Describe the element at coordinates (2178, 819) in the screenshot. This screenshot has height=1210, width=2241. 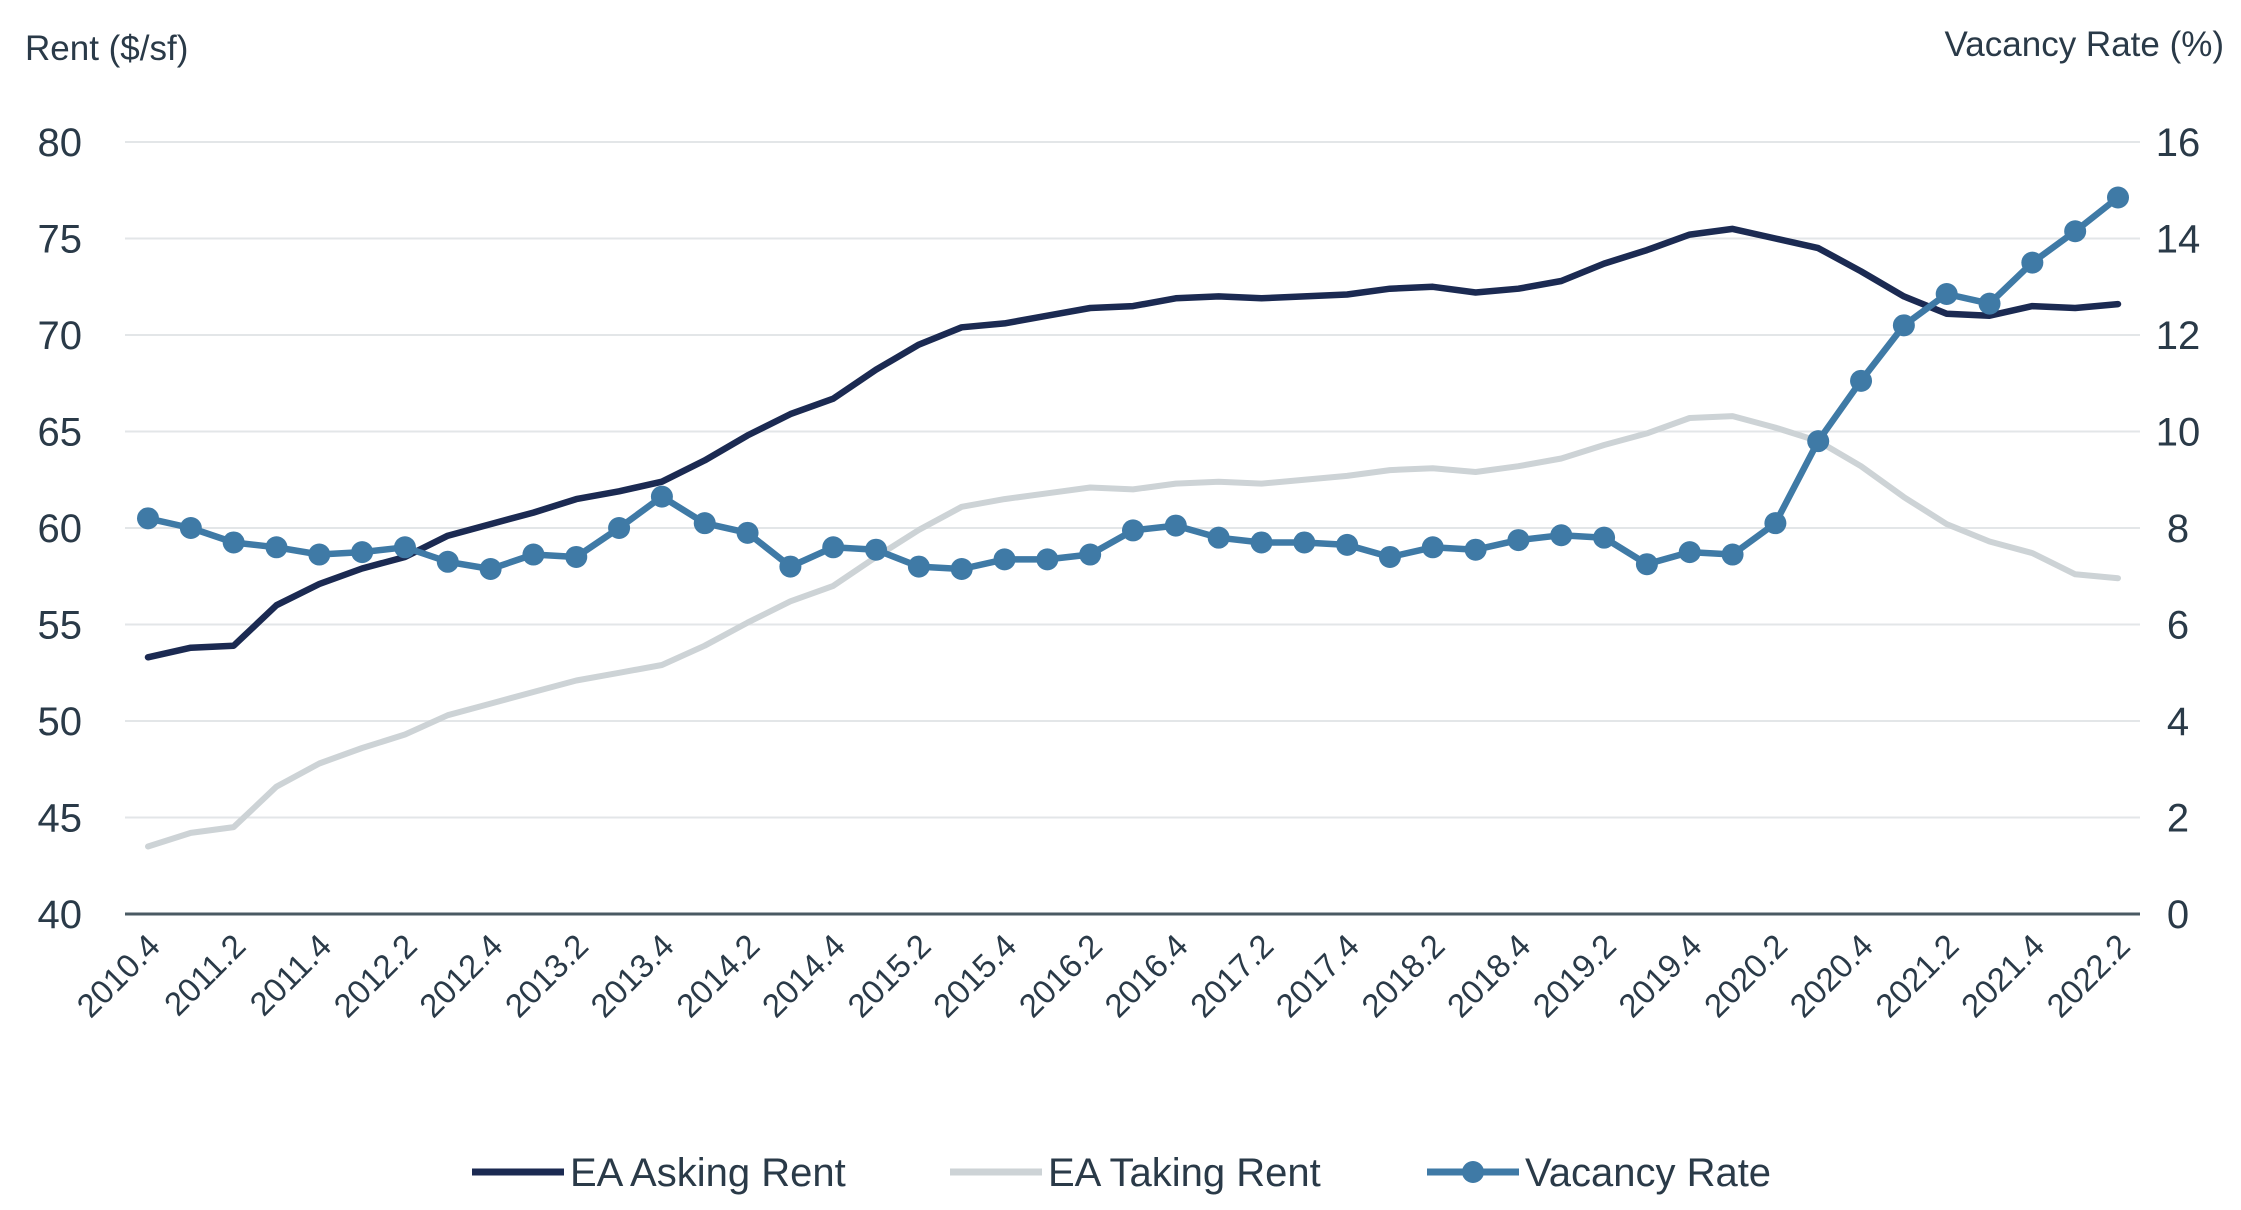
I see `right-tick-label: 2` at that location.